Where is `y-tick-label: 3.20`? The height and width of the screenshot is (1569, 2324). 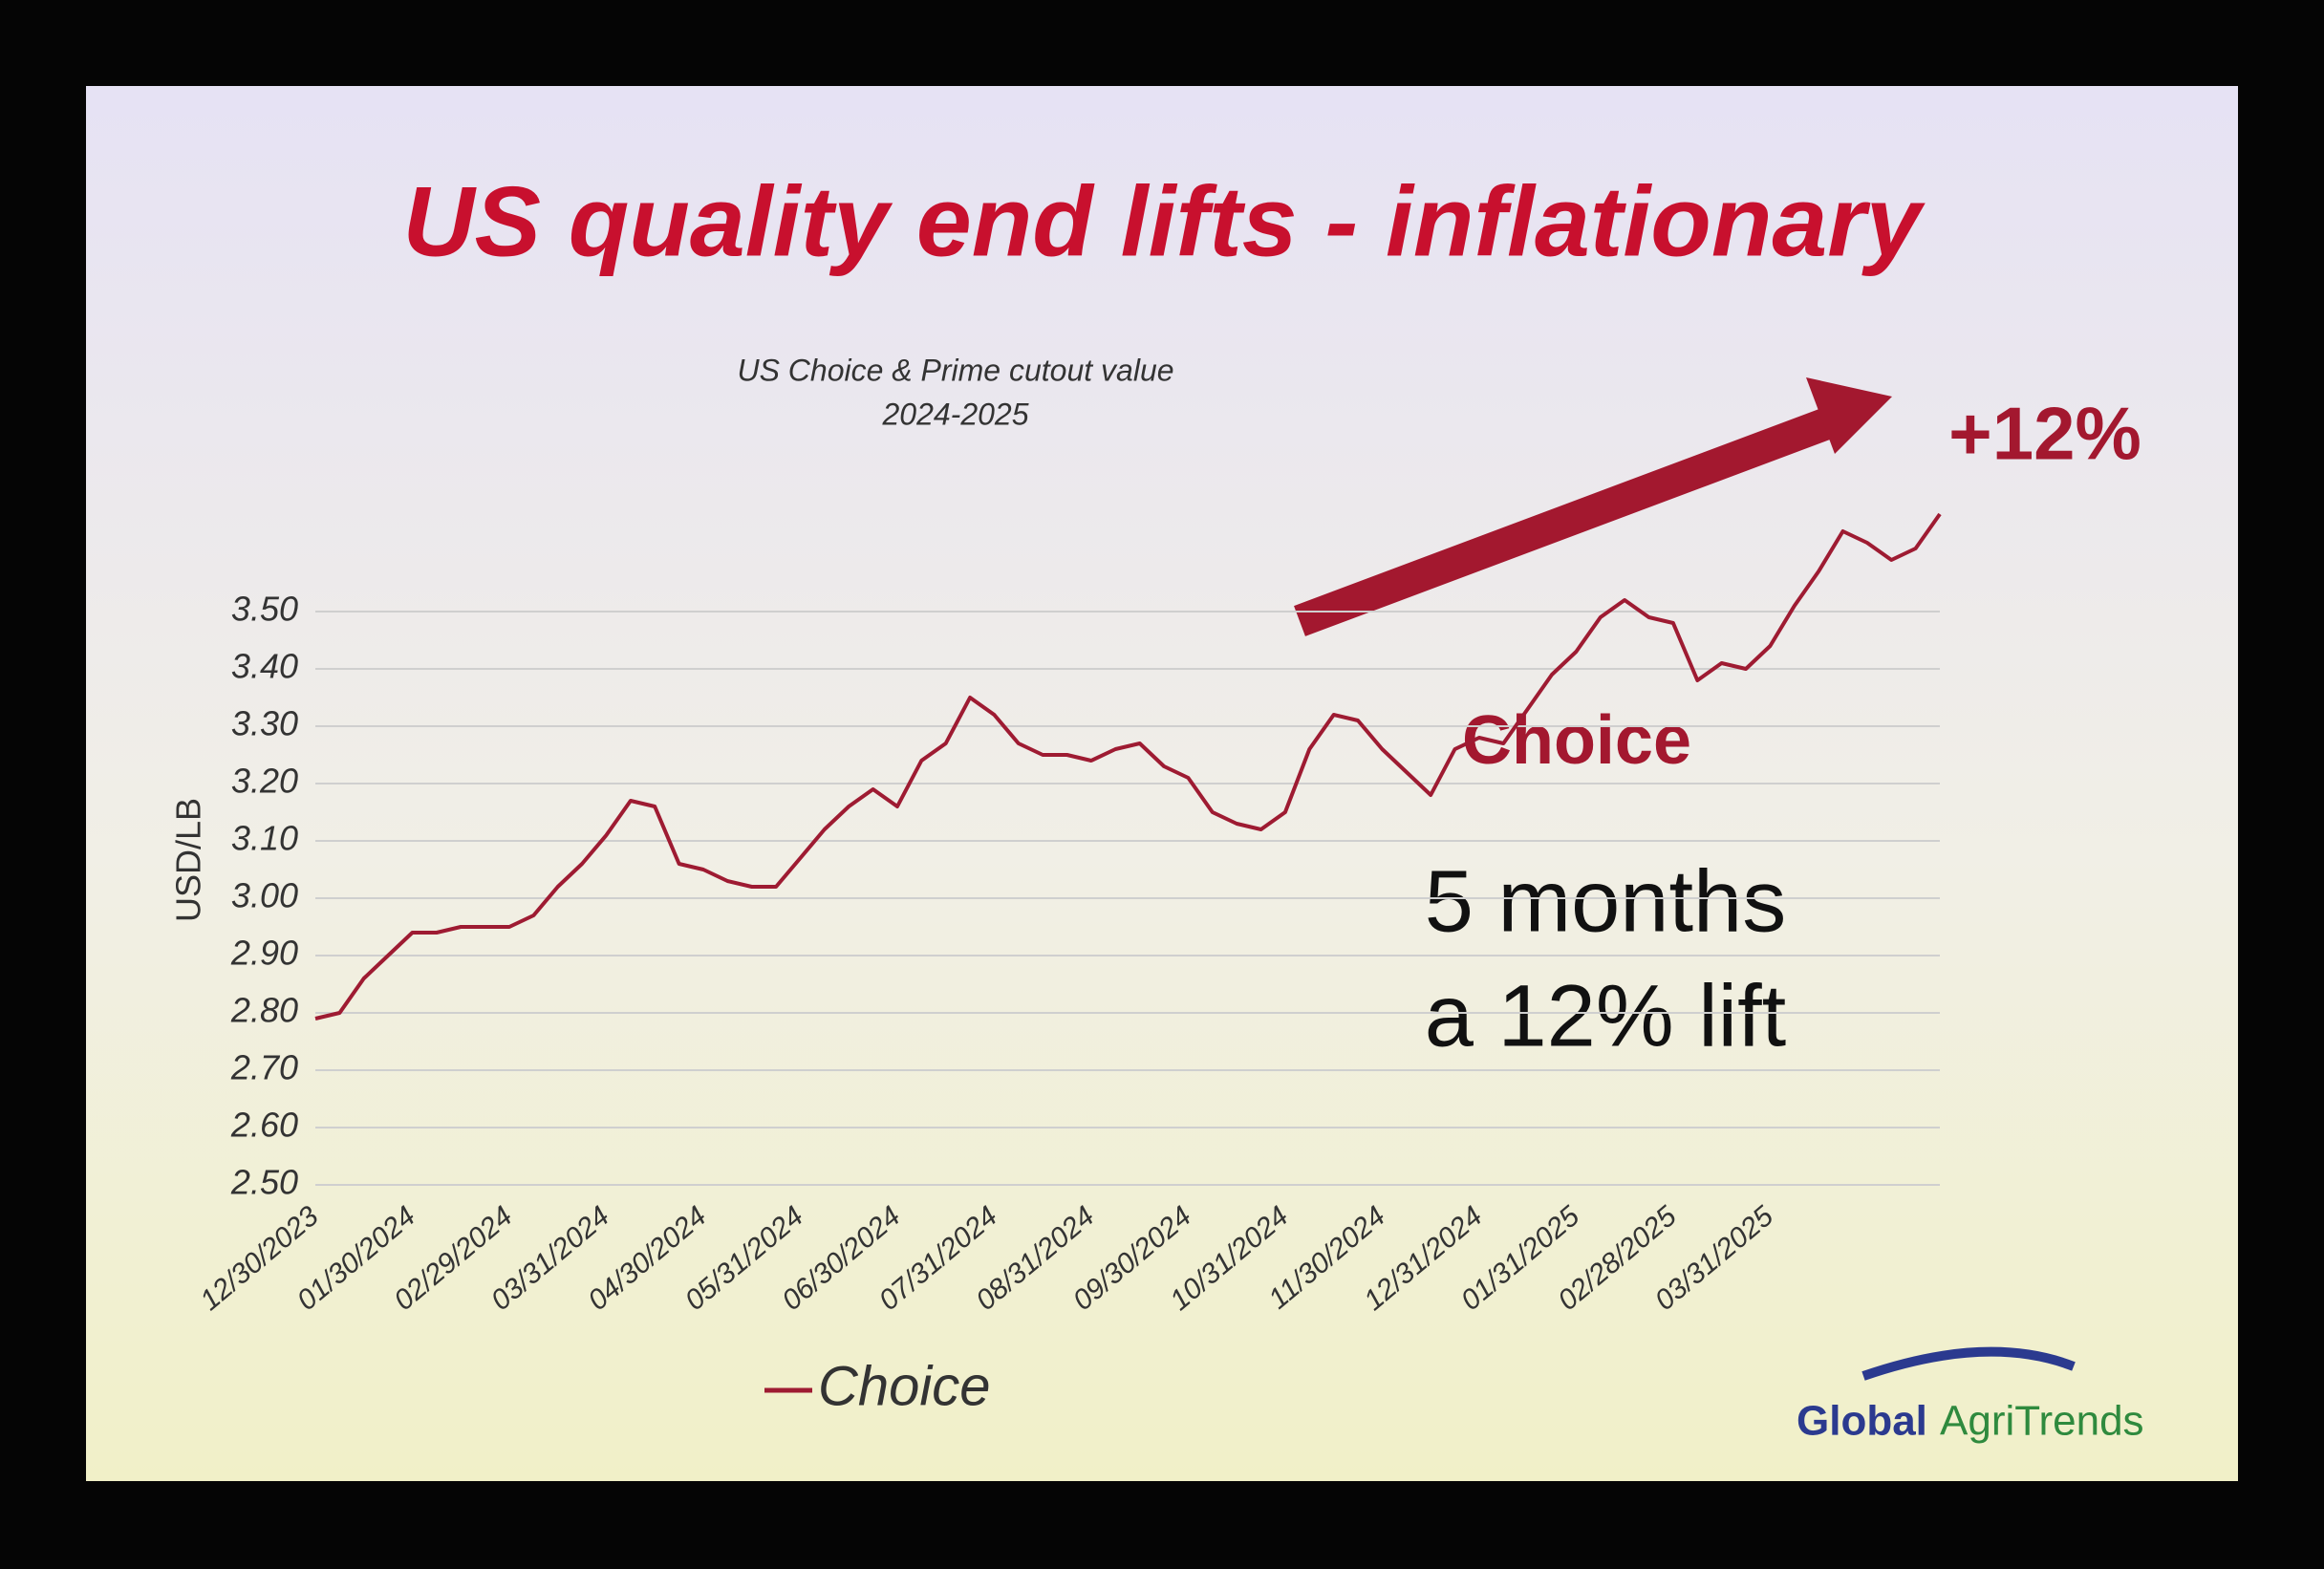
y-tick-label: 3.20 is located at coordinates (264, 781).